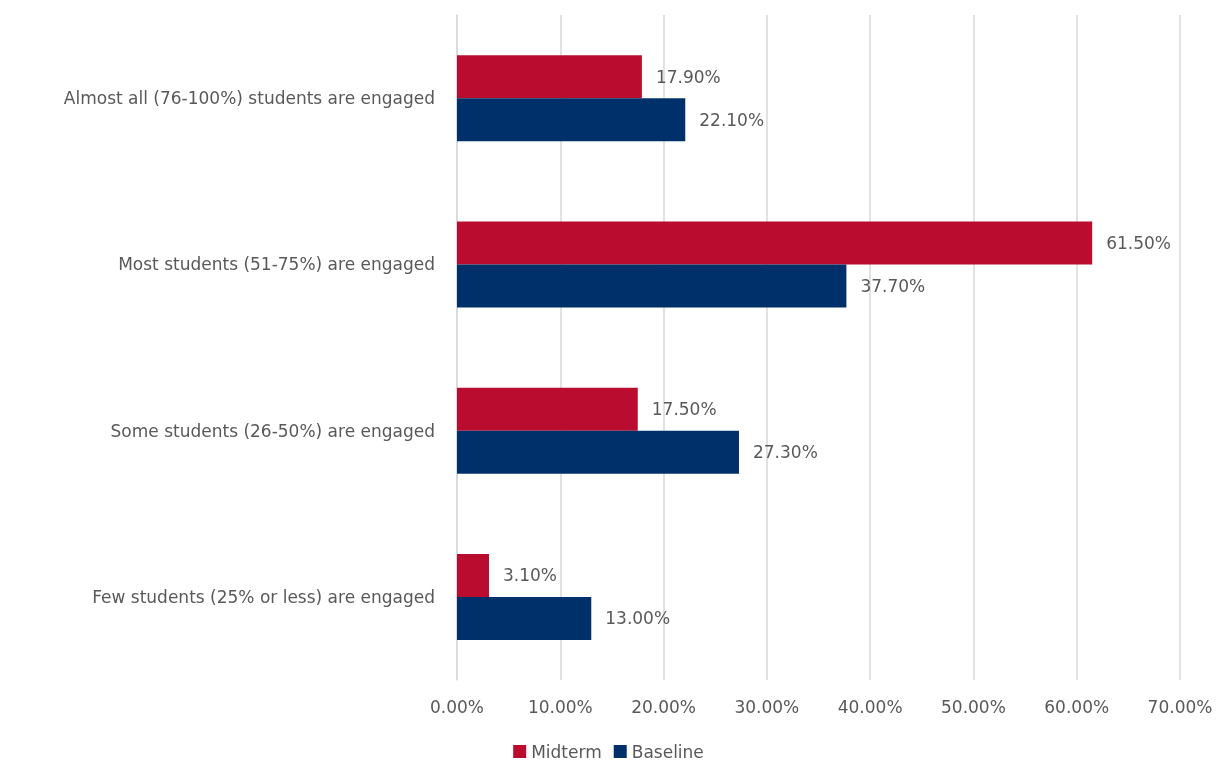 The width and height of the screenshot is (1217, 765). I want to click on x-tick-label: 50.00%, so click(973, 706).